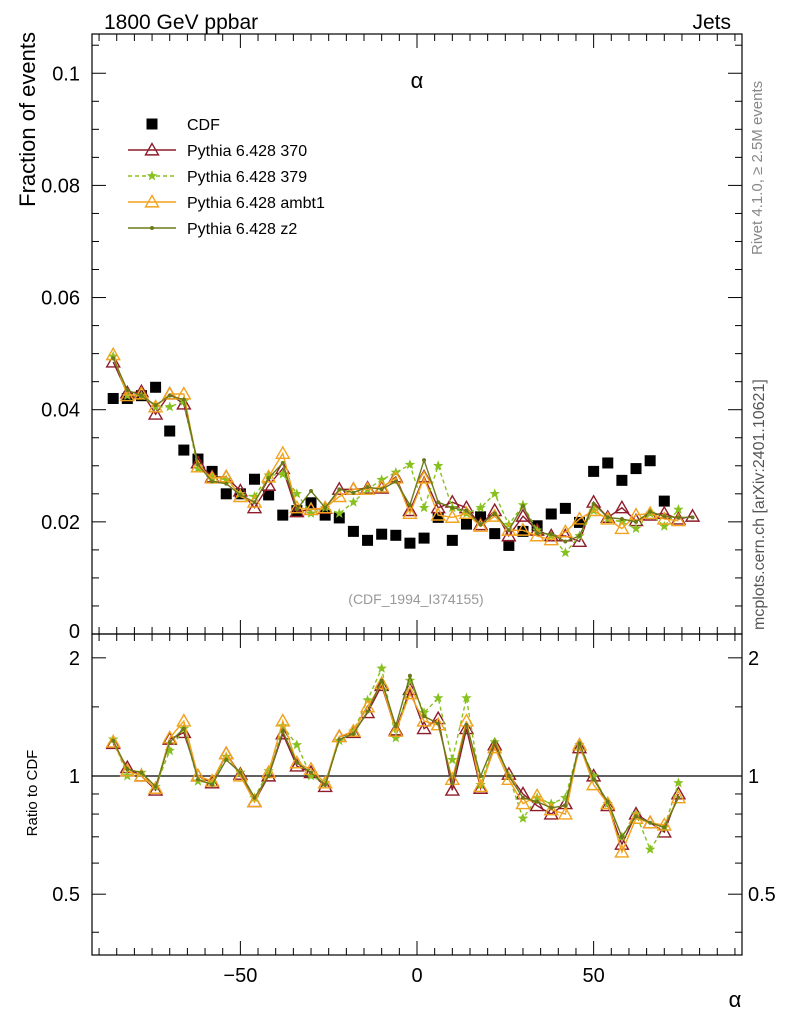 This screenshot has height=1024, width=786. I want to click on ratio-y-tick-label: 2, so click(74, 659).